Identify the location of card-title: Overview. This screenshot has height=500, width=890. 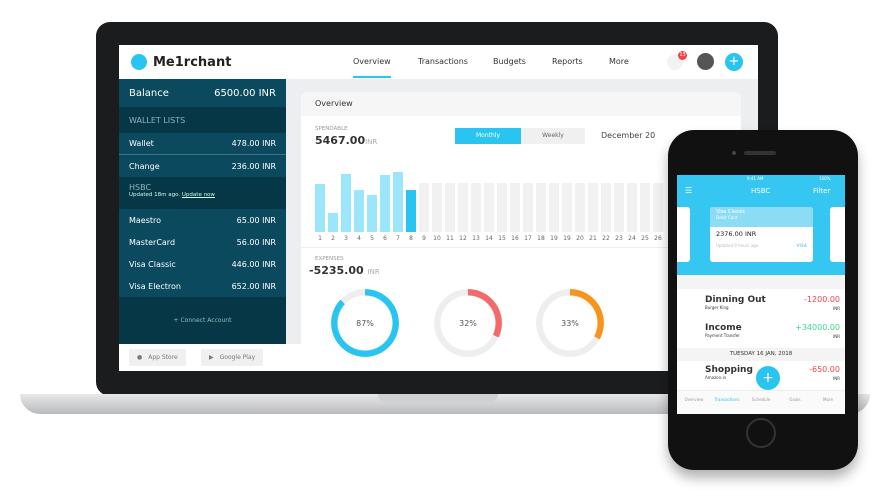
(521, 104).